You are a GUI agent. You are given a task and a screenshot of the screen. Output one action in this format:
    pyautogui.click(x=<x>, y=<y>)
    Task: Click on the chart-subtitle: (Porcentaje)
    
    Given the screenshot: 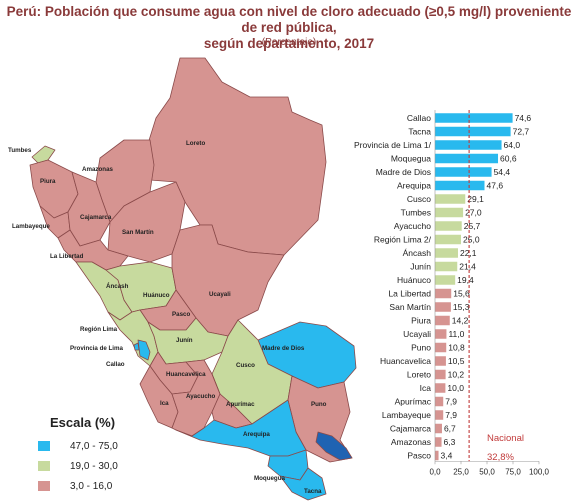 What is the action you would take?
    pyautogui.click(x=289, y=42)
    